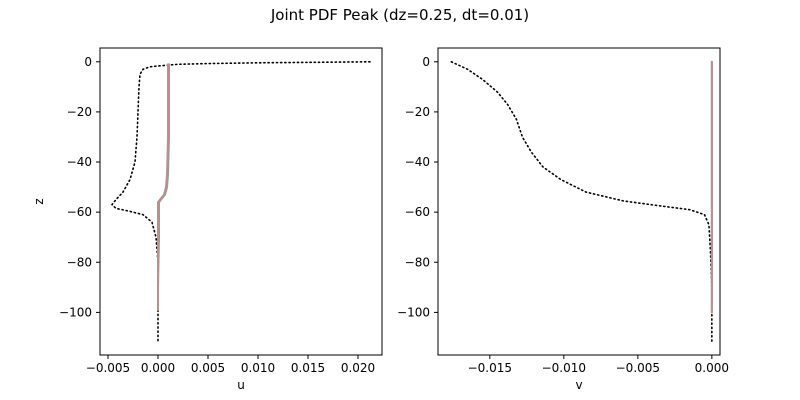 Image resolution: width=800 pixels, height=400 pixels. I want to click on figure-title: Joint PDF Peak (dz=0.25, dt=0.01), so click(399, 15).